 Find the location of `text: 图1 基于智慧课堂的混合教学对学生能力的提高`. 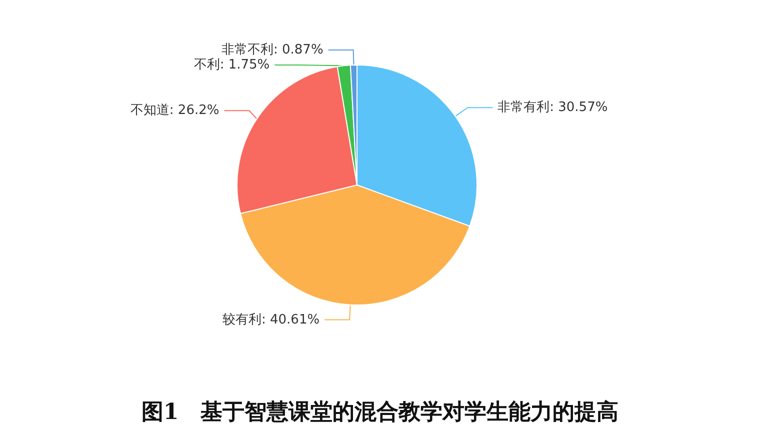

text: 图1 基于智慧课堂的混合教学对学生能力的提高 is located at coordinates (380, 412).